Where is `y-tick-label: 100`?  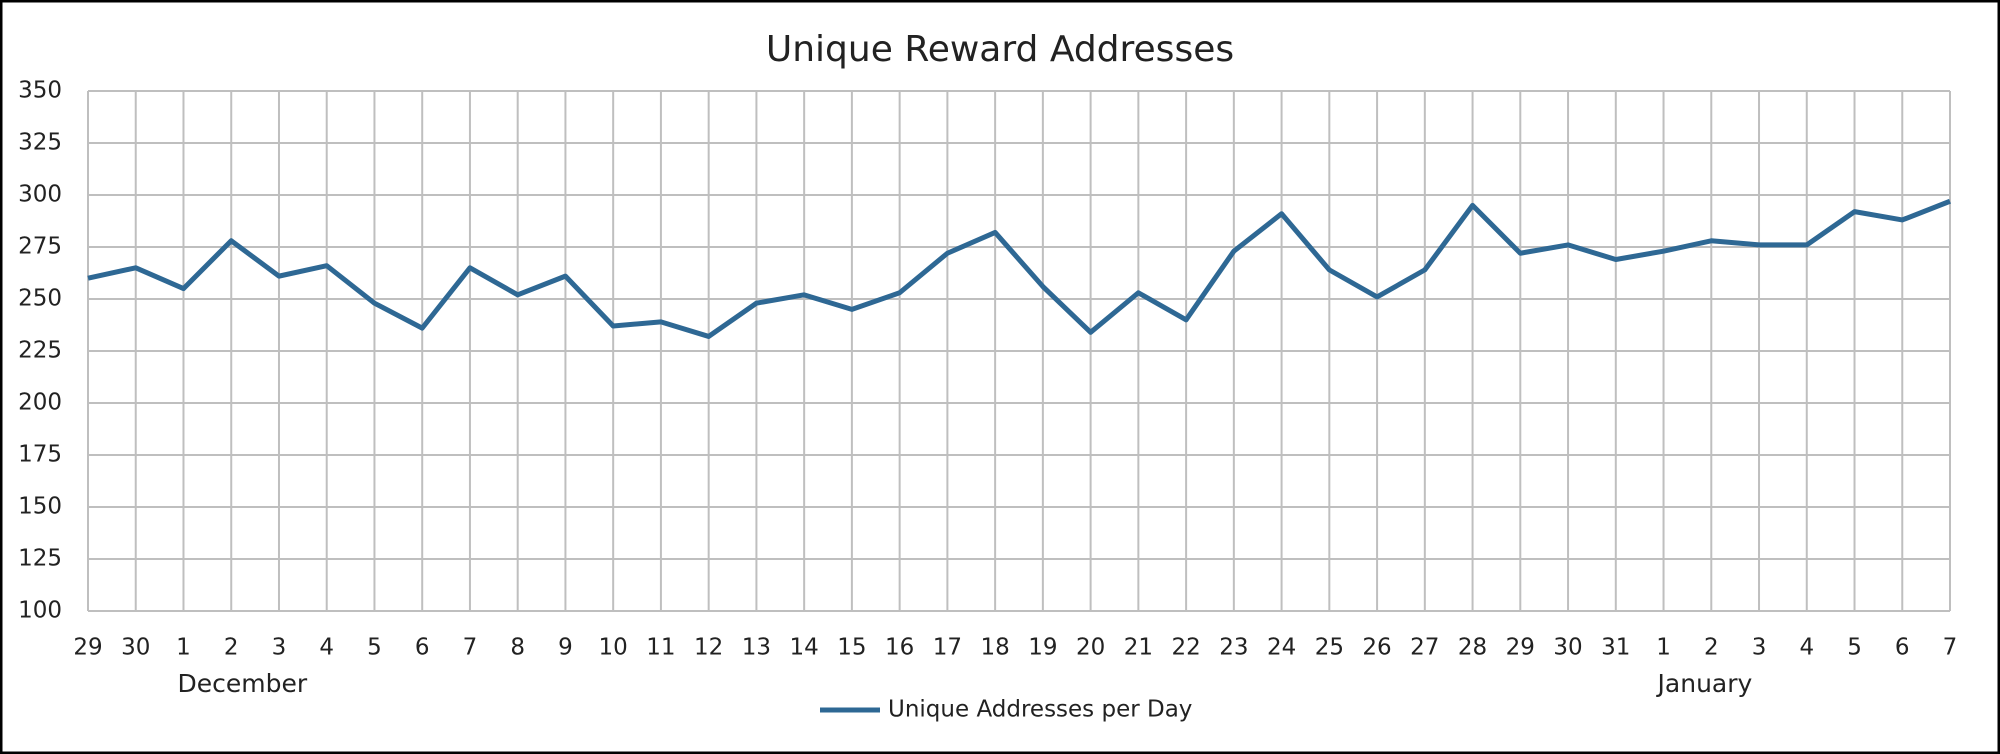
y-tick-label: 100 is located at coordinates (40, 611).